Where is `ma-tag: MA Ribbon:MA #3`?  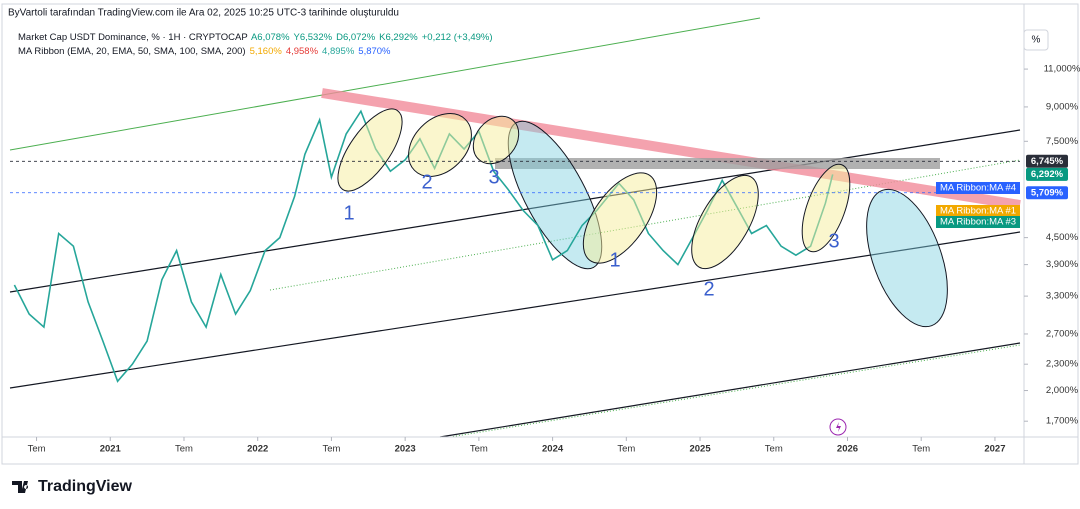 ma-tag: MA Ribbon:MA #3 is located at coordinates (978, 222).